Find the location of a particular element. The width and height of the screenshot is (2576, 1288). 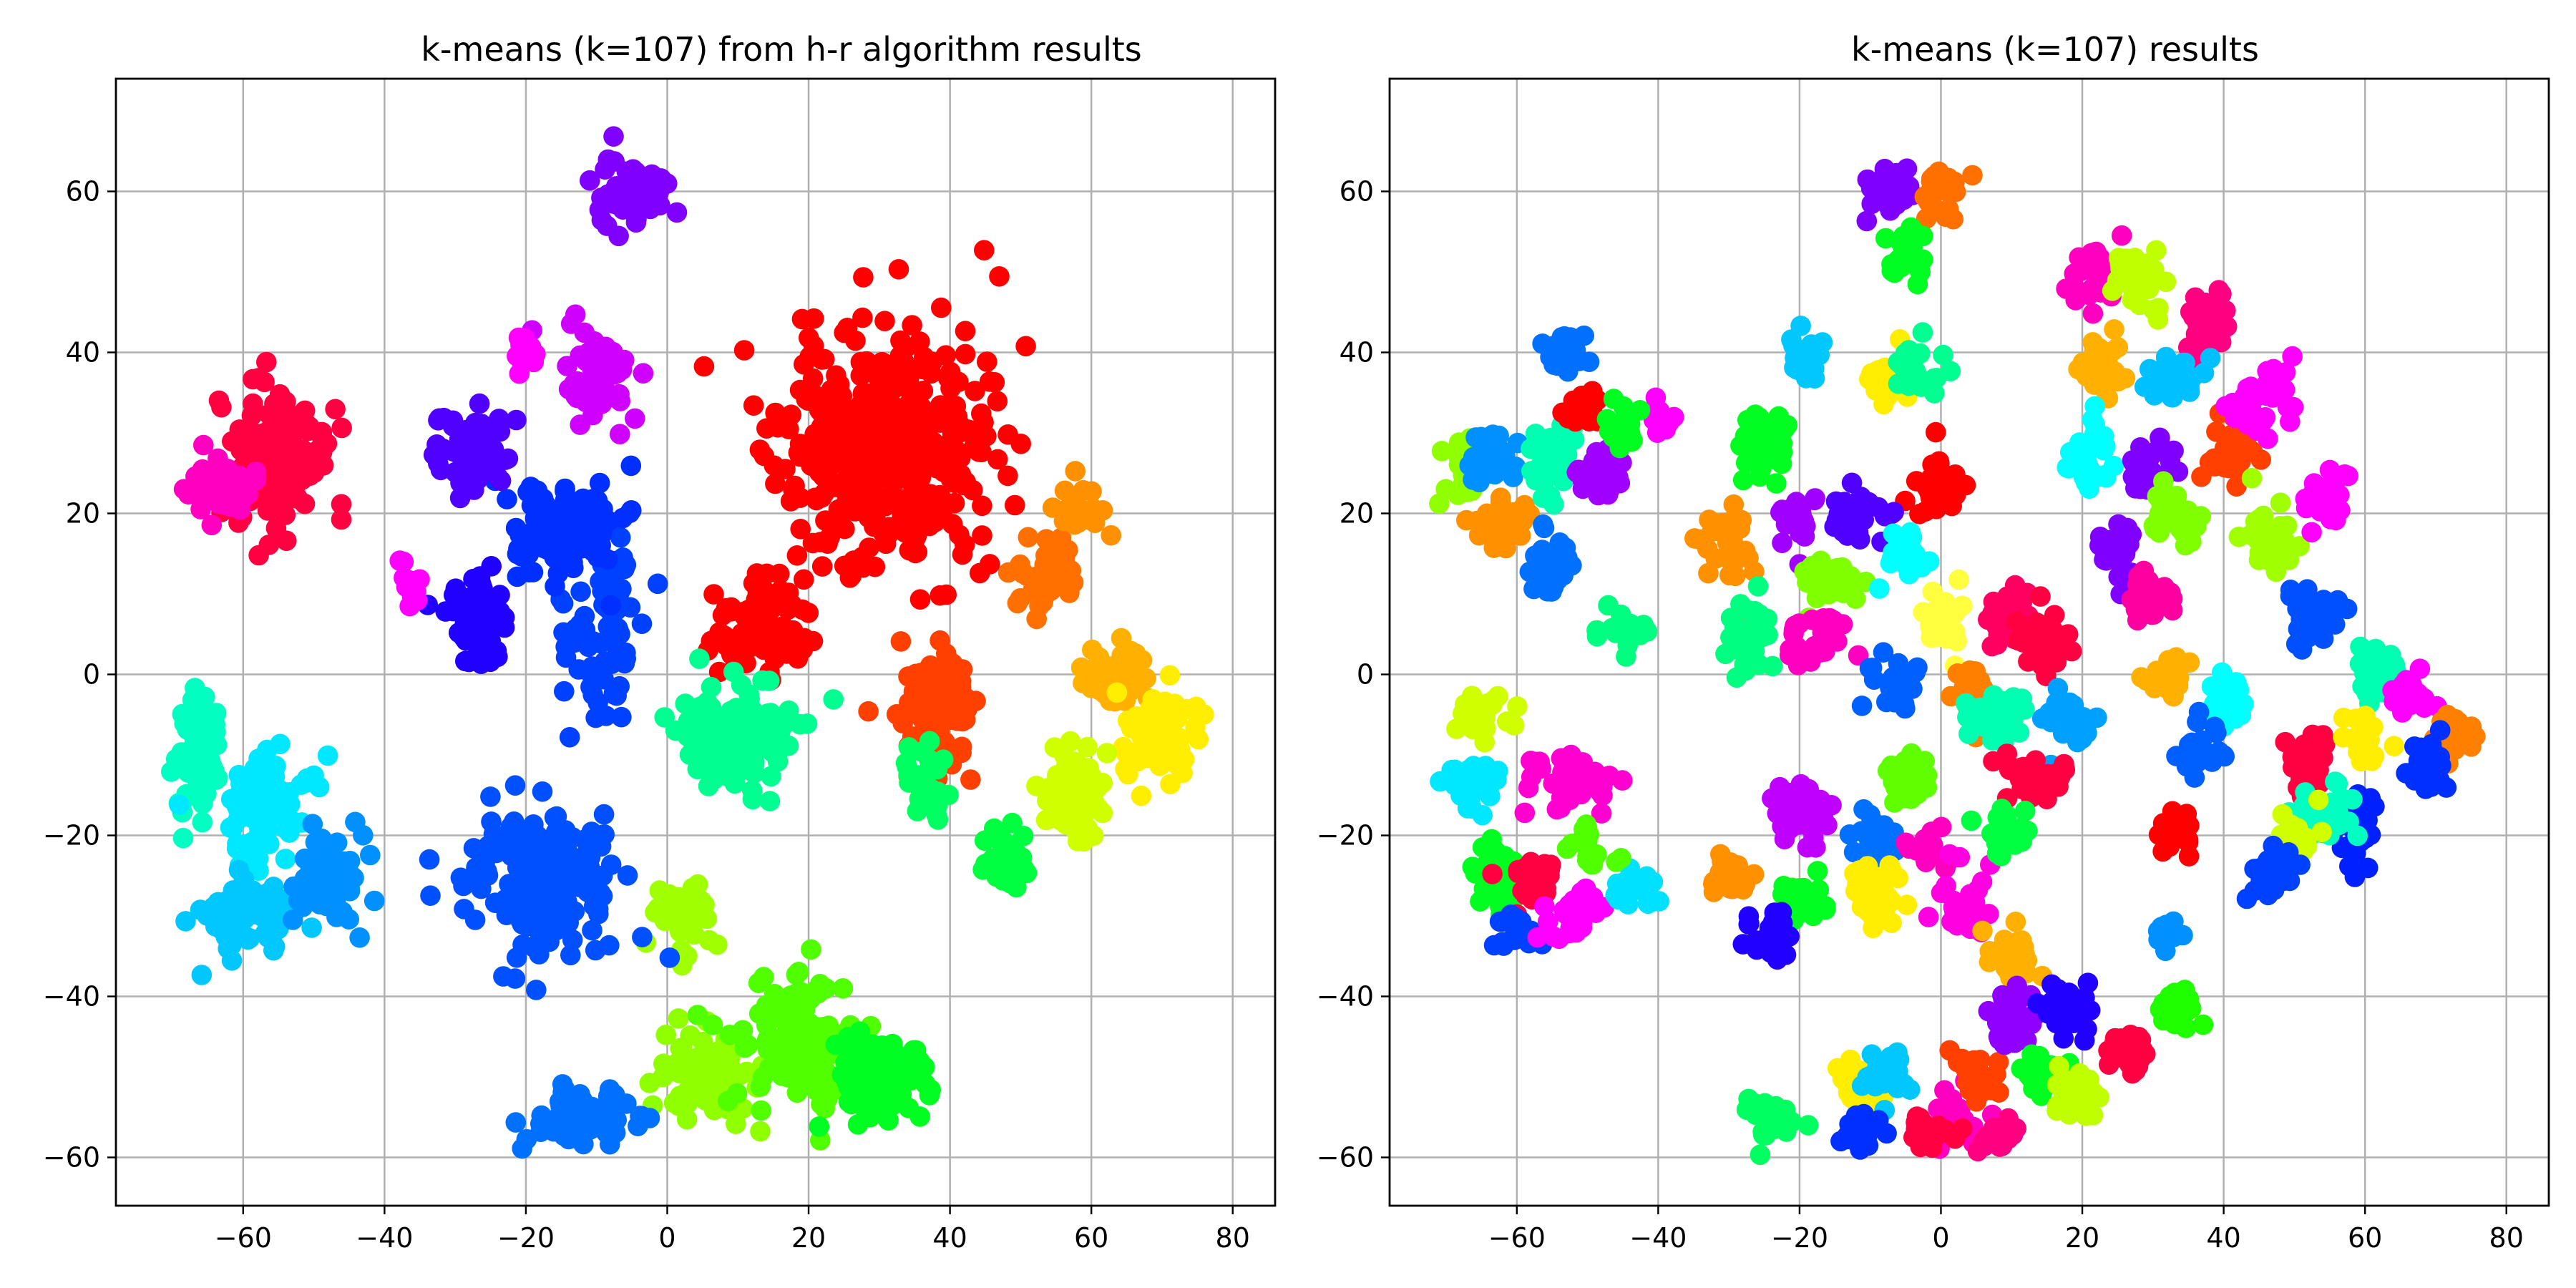

left-chart-x-tick-label: 20 is located at coordinates (808, 1238).